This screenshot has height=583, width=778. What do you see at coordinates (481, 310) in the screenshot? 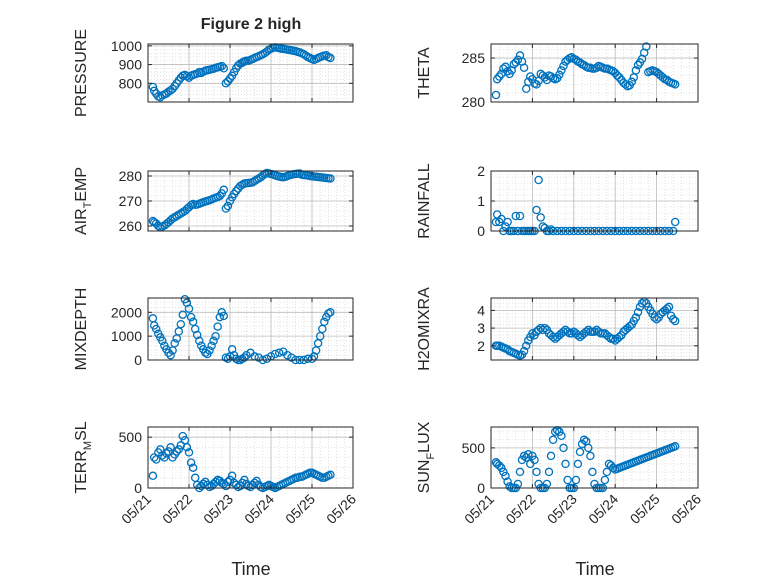
I see `y-tick-label: 4` at bounding box center [481, 310].